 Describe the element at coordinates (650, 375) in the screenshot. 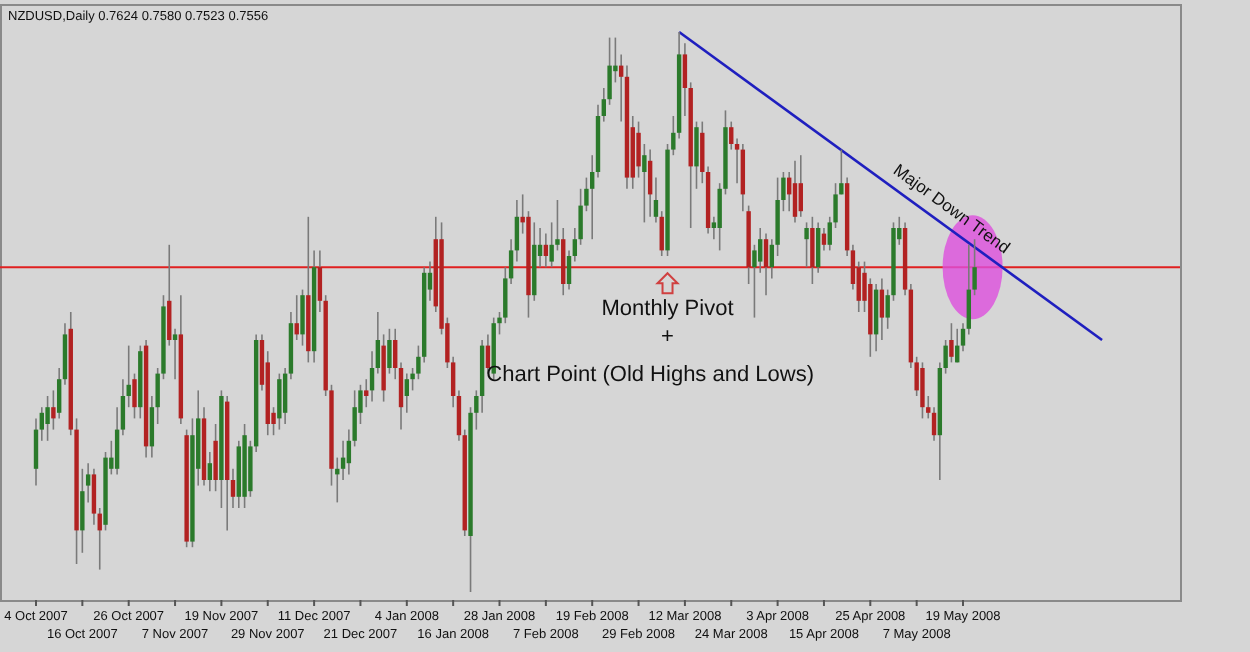

I see `annotation: Chart Point (Old Highs and Lows)` at that location.